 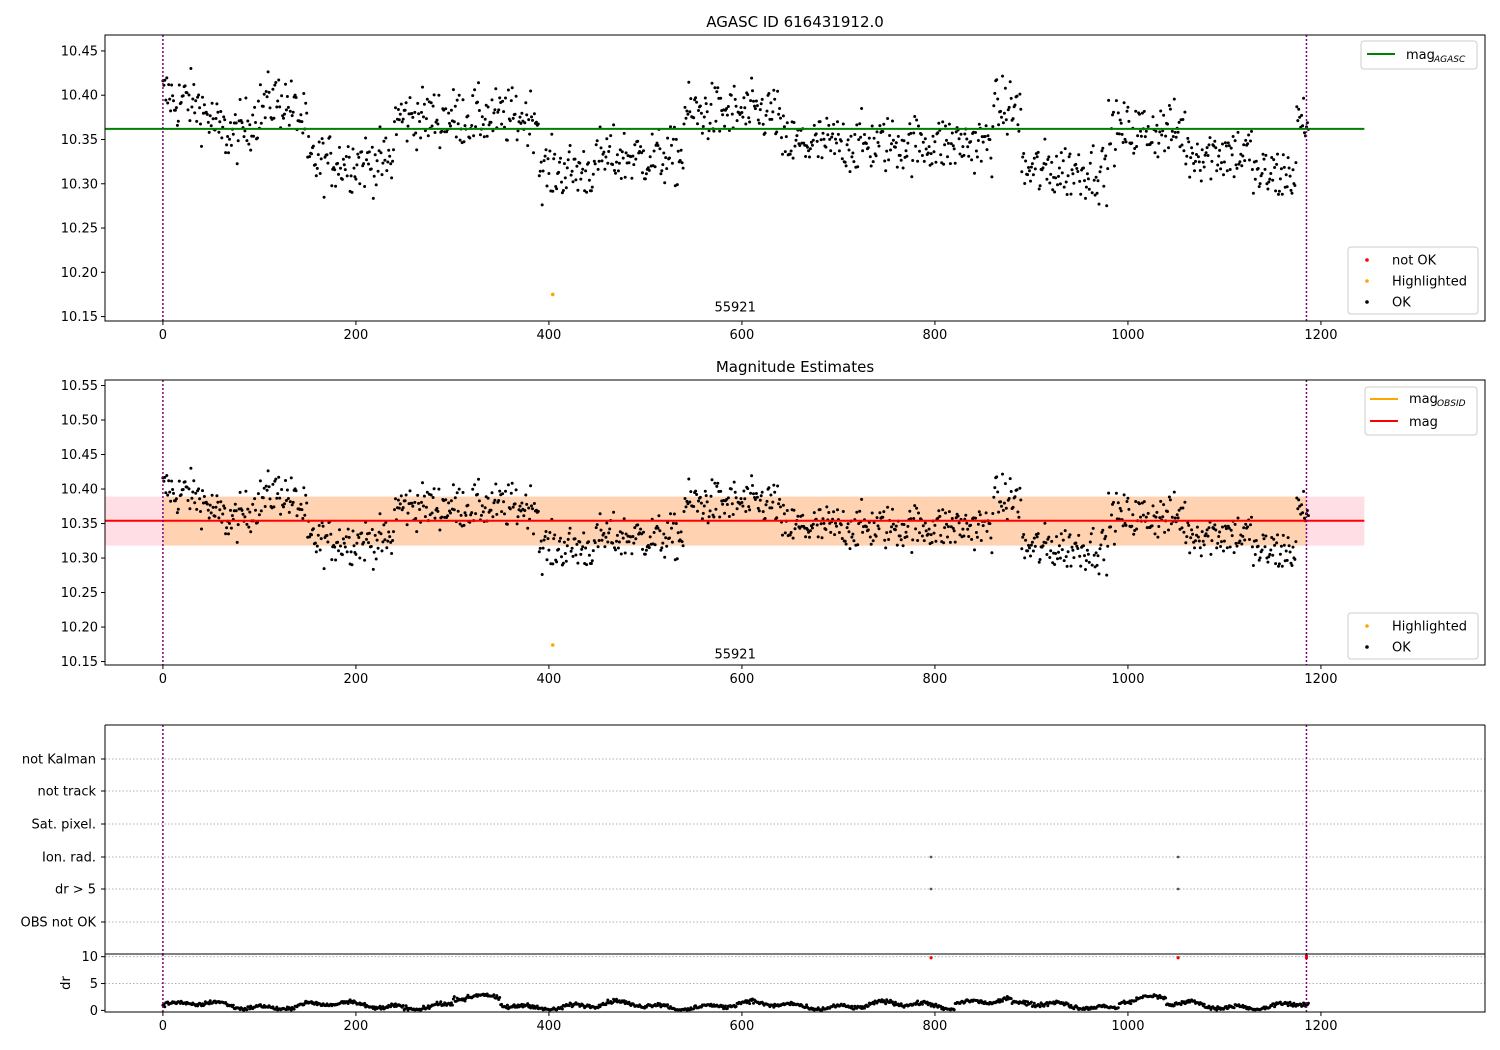 What do you see at coordinates (69, 858) in the screenshot?
I see `flag-label: Ion. rad.` at bounding box center [69, 858].